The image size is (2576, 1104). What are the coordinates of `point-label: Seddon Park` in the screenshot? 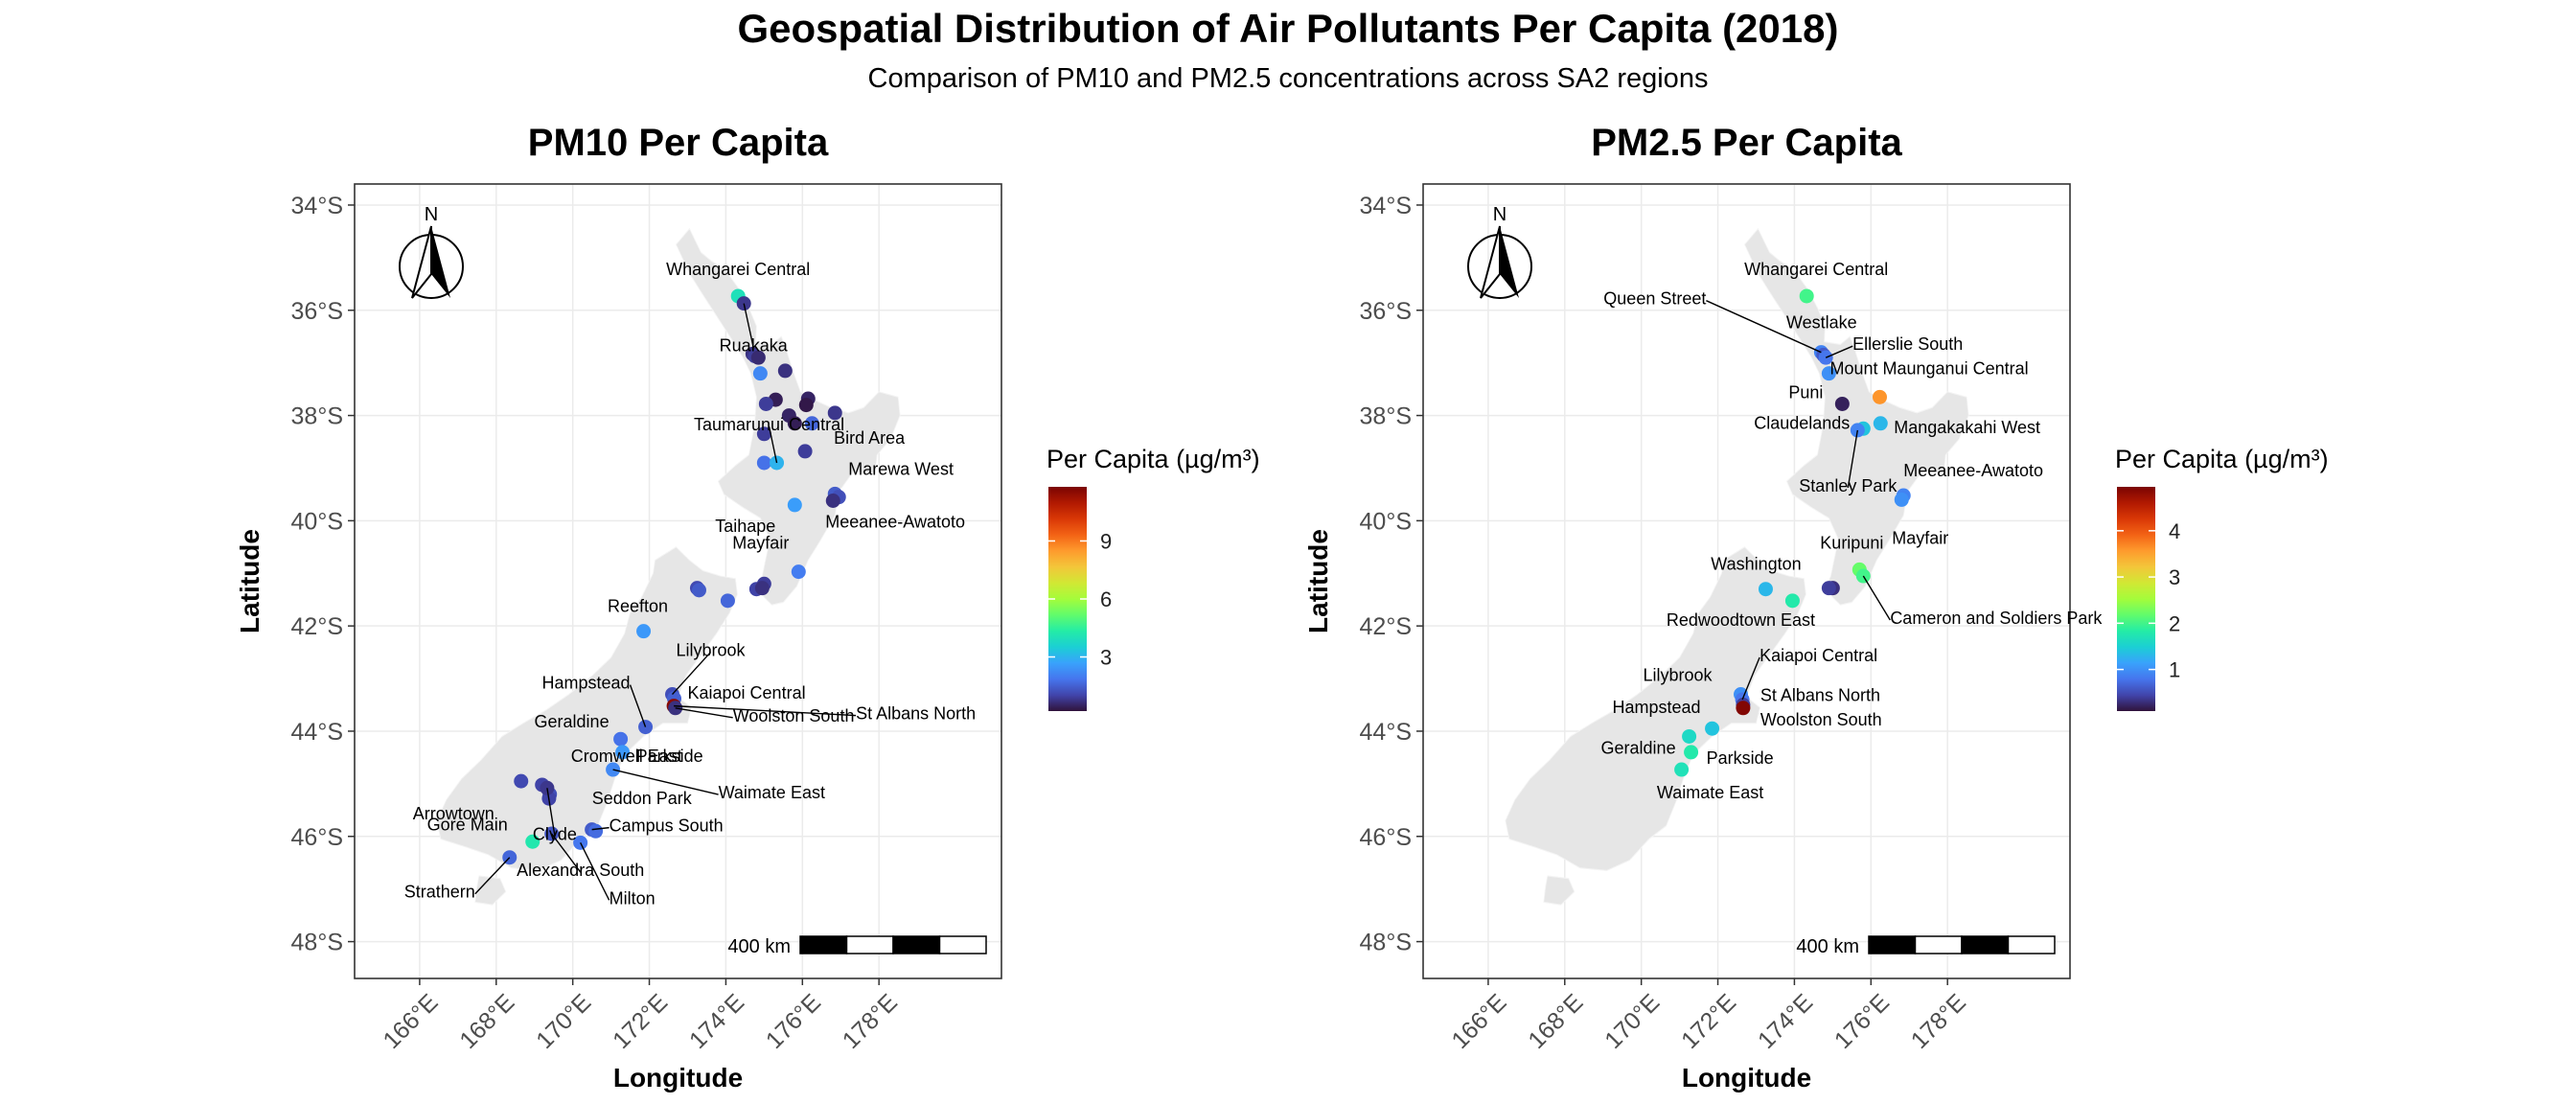 It's located at (642, 798).